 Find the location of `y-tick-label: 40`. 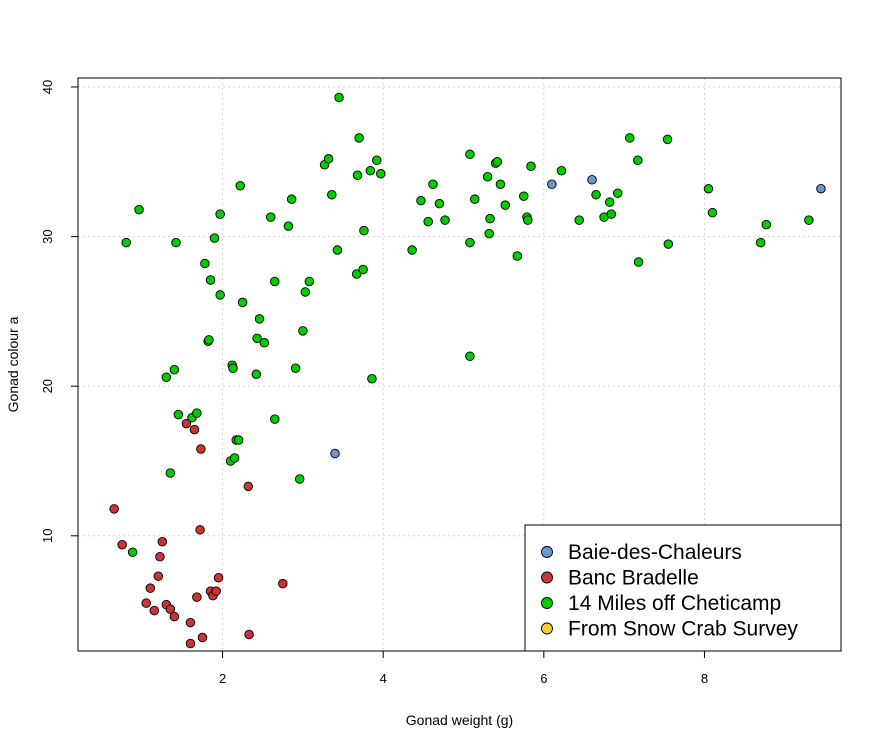

y-tick-label: 40 is located at coordinates (47, 87).